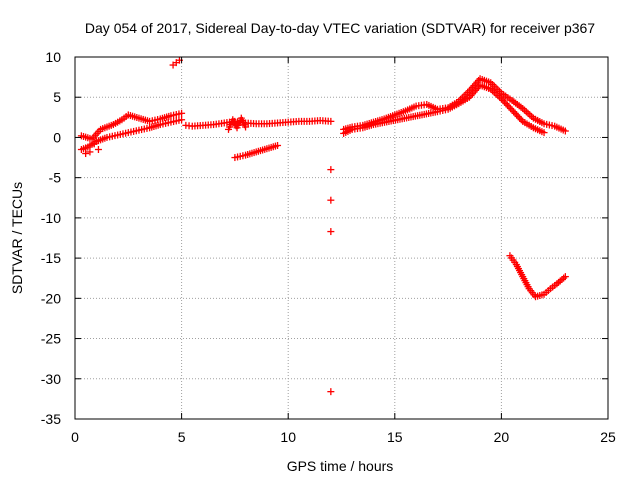 The height and width of the screenshot is (480, 640). I want to click on x-tick-label: 0, so click(75, 437).